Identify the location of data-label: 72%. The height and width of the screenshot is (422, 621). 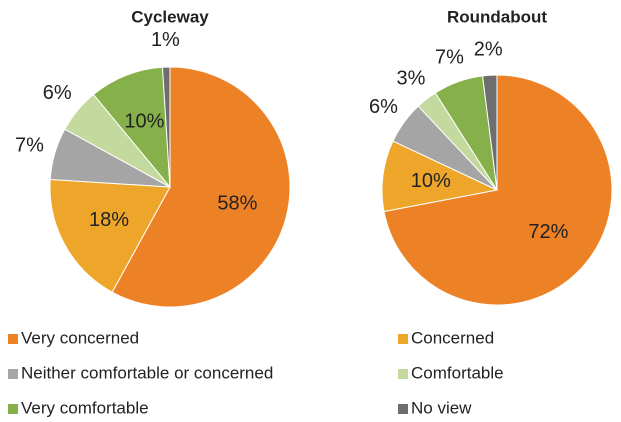
(548, 232).